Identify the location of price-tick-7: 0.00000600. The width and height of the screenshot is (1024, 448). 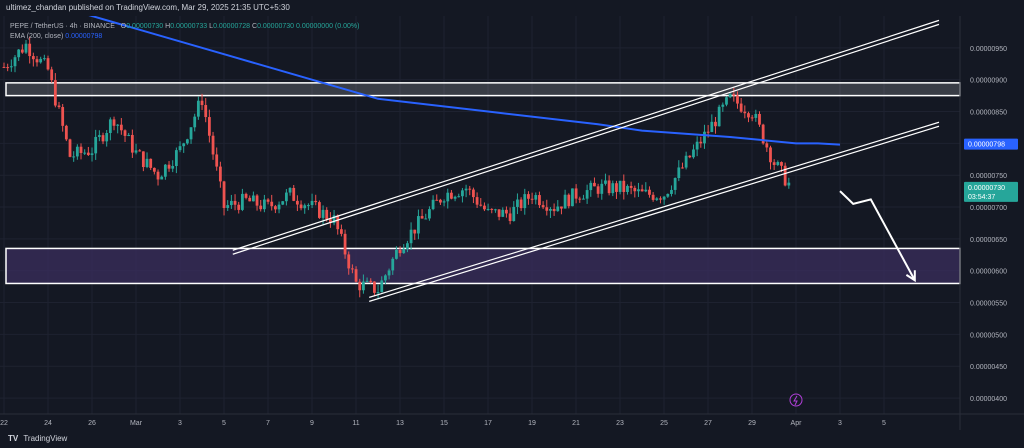
(988, 272).